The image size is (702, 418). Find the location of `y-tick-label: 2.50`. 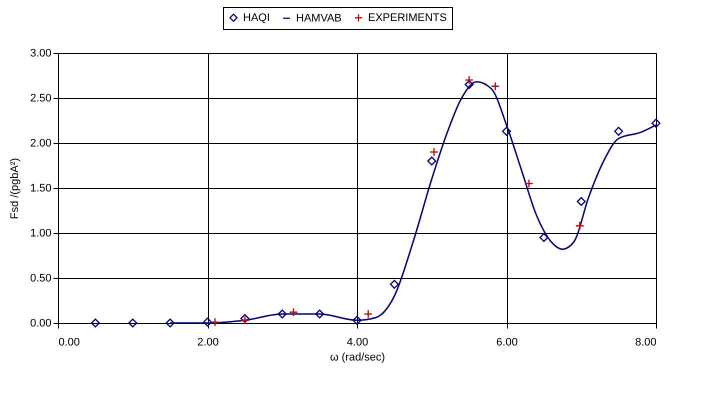

y-tick-label: 2.50 is located at coordinates (41, 98).